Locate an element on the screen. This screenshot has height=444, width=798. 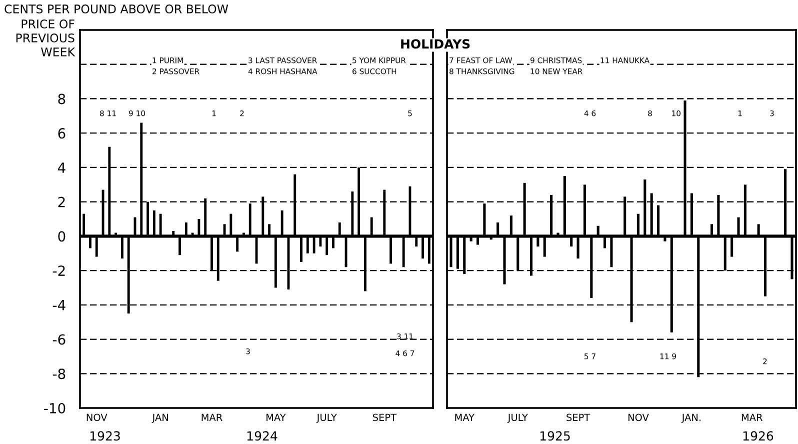
y-tick-label: 8 is located at coordinates (62, 99).